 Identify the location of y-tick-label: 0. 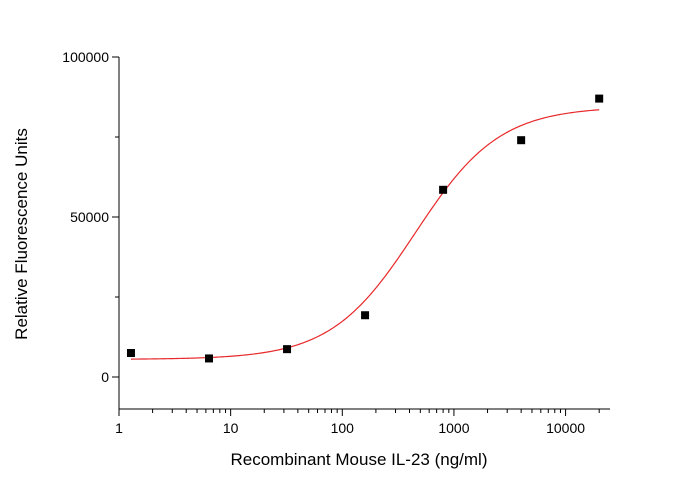
(105, 377).